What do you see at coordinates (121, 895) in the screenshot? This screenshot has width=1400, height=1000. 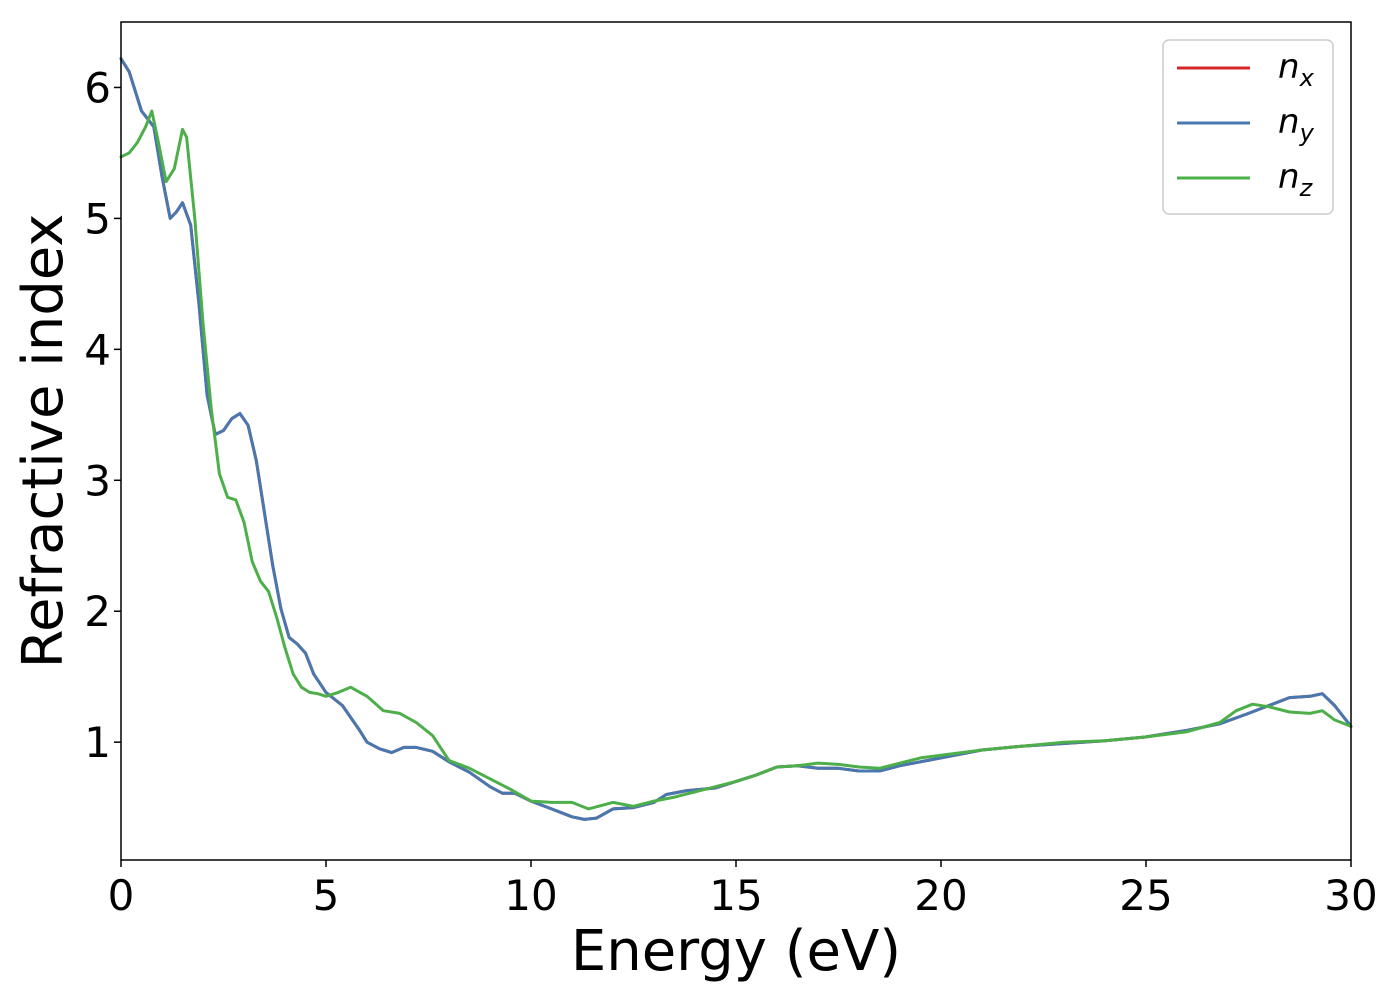 I see `x-tick-label: 0` at bounding box center [121, 895].